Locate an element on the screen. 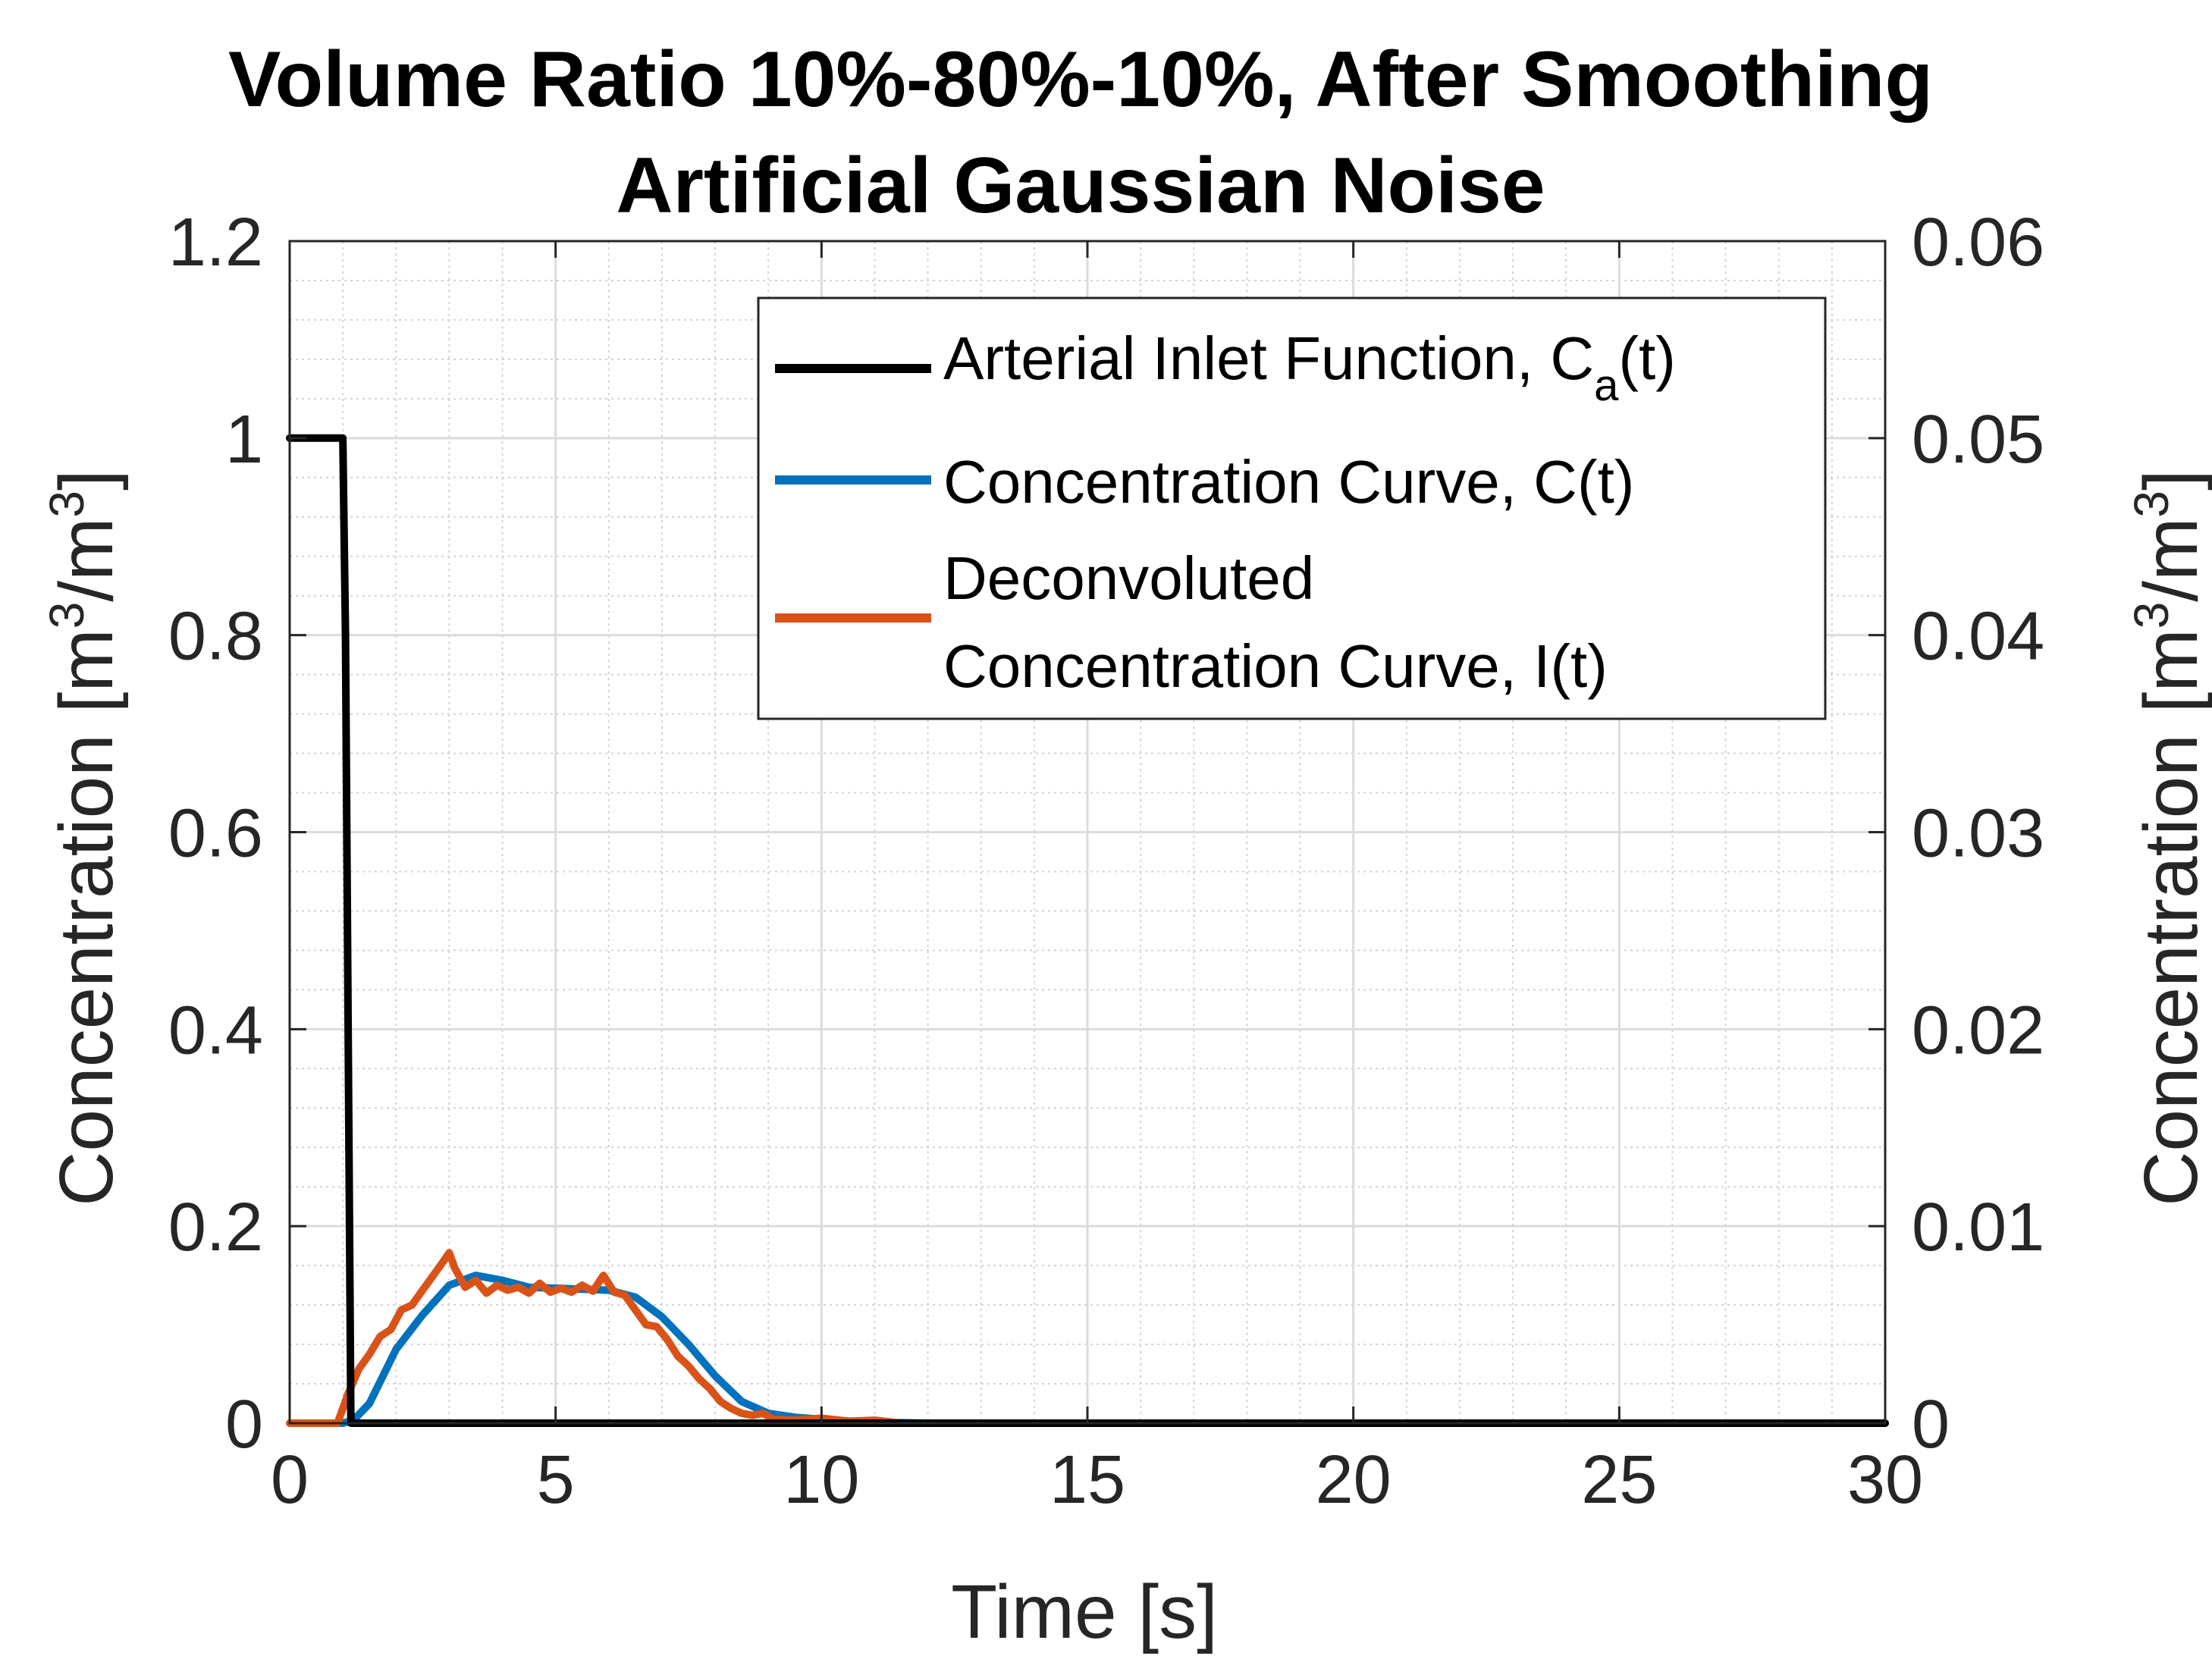 This screenshot has width=2212, height=1659. y-left-tick-label: 0.4 is located at coordinates (215, 1030).